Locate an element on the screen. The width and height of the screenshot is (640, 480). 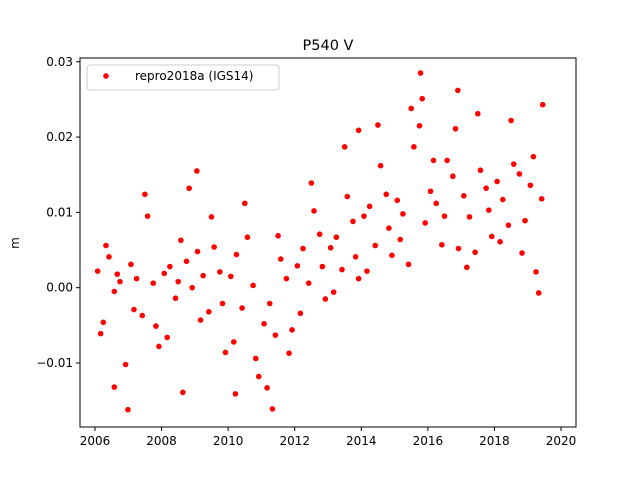
y-tick-label-0: −0.01 is located at coordinates (54, 363).